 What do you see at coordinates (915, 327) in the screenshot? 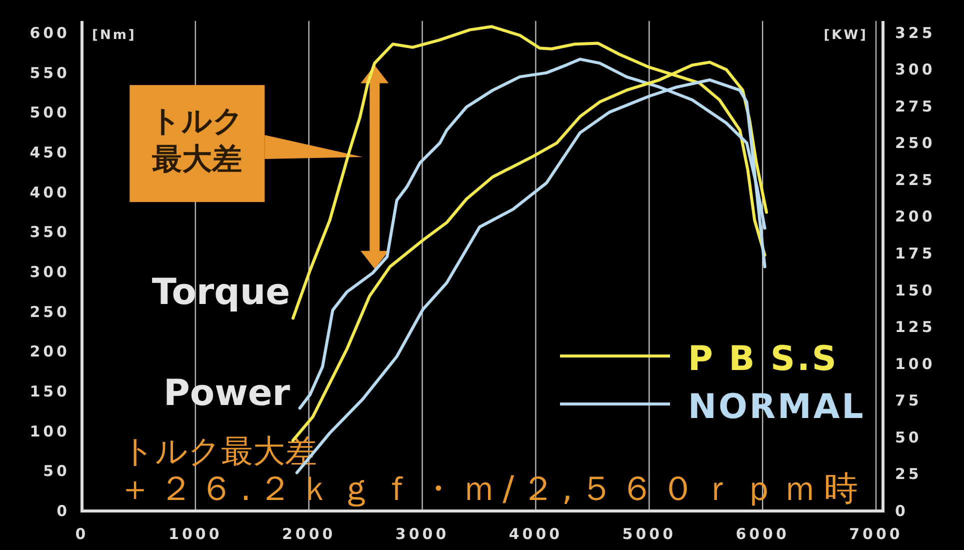
I see `y2-tick-label: 125` at bounding box center [915, 327].